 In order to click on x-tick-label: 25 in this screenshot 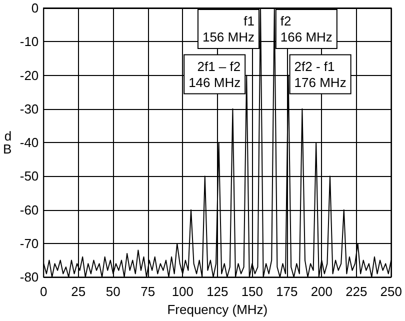, I will do `click(78, 292)`.